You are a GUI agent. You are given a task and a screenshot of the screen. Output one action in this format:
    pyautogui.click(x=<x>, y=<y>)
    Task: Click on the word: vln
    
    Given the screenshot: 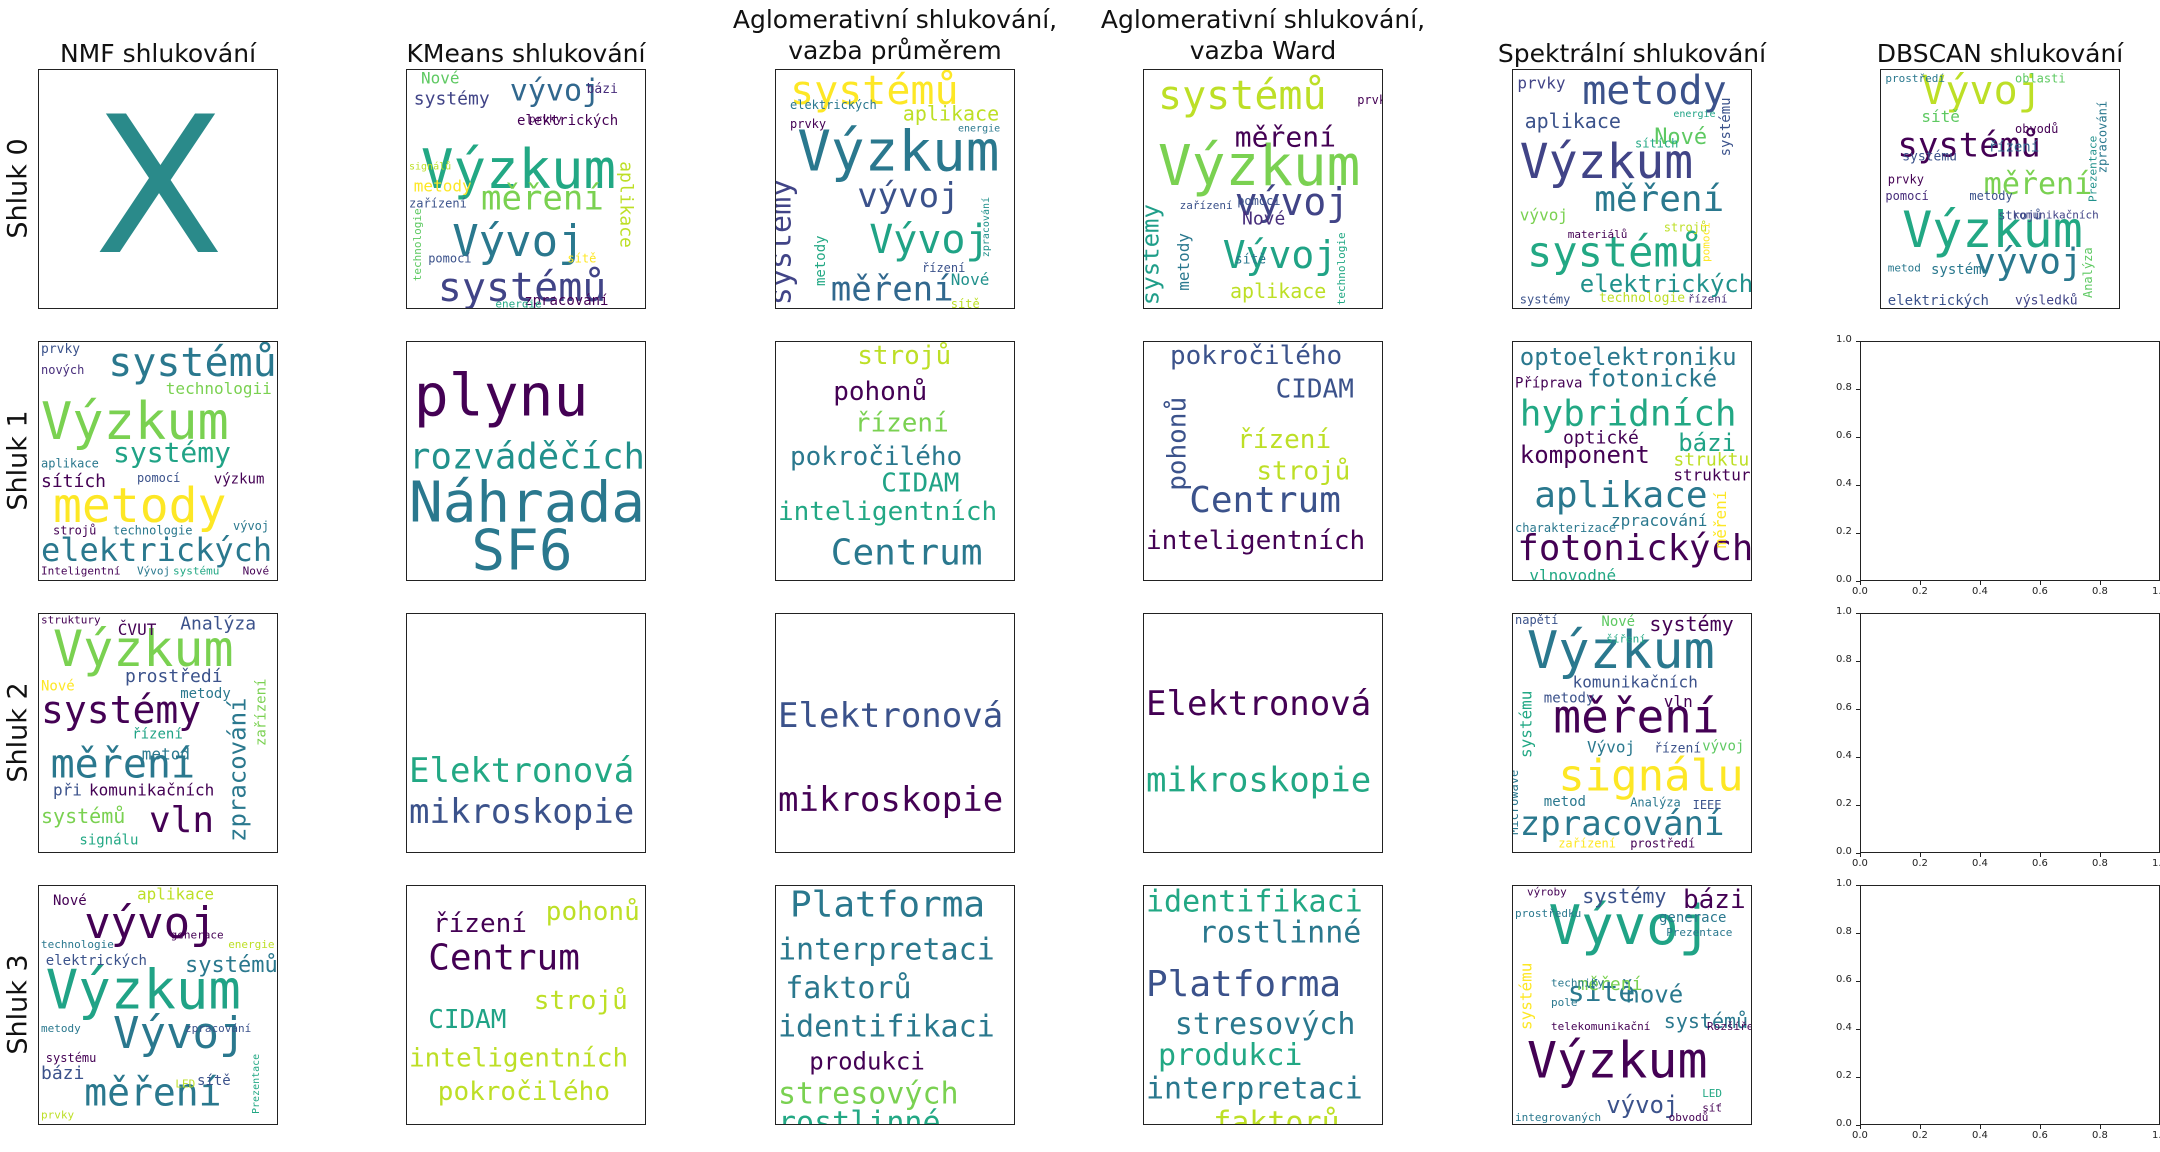 What is the action you would take?
    pyautogui.click(x=181, y=820)
    